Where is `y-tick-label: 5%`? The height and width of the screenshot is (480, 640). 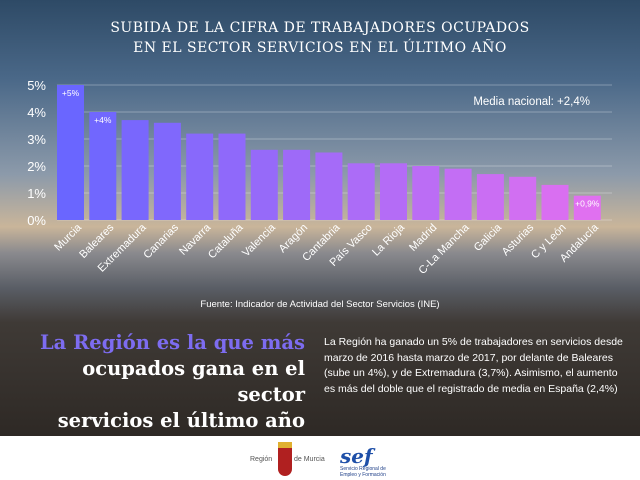 y-tick-label: 5% is located at coordinates (36, 85).